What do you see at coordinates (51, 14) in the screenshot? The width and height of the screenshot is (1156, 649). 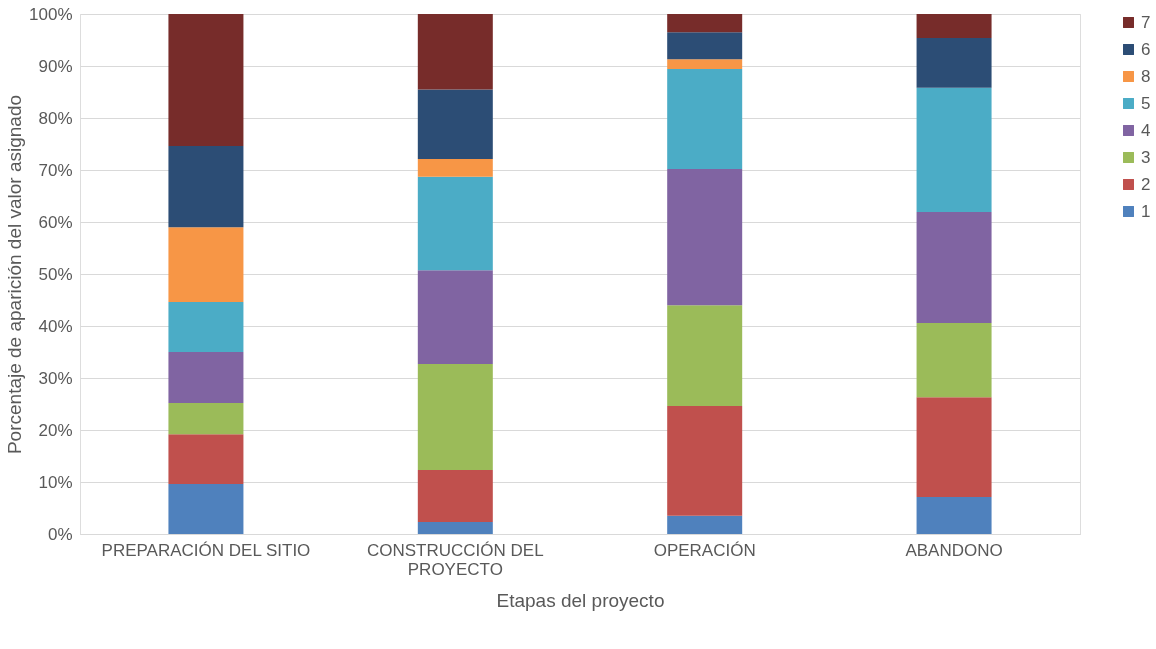 I see `y-tick-label: 100%` at bounding box center [51, 14].